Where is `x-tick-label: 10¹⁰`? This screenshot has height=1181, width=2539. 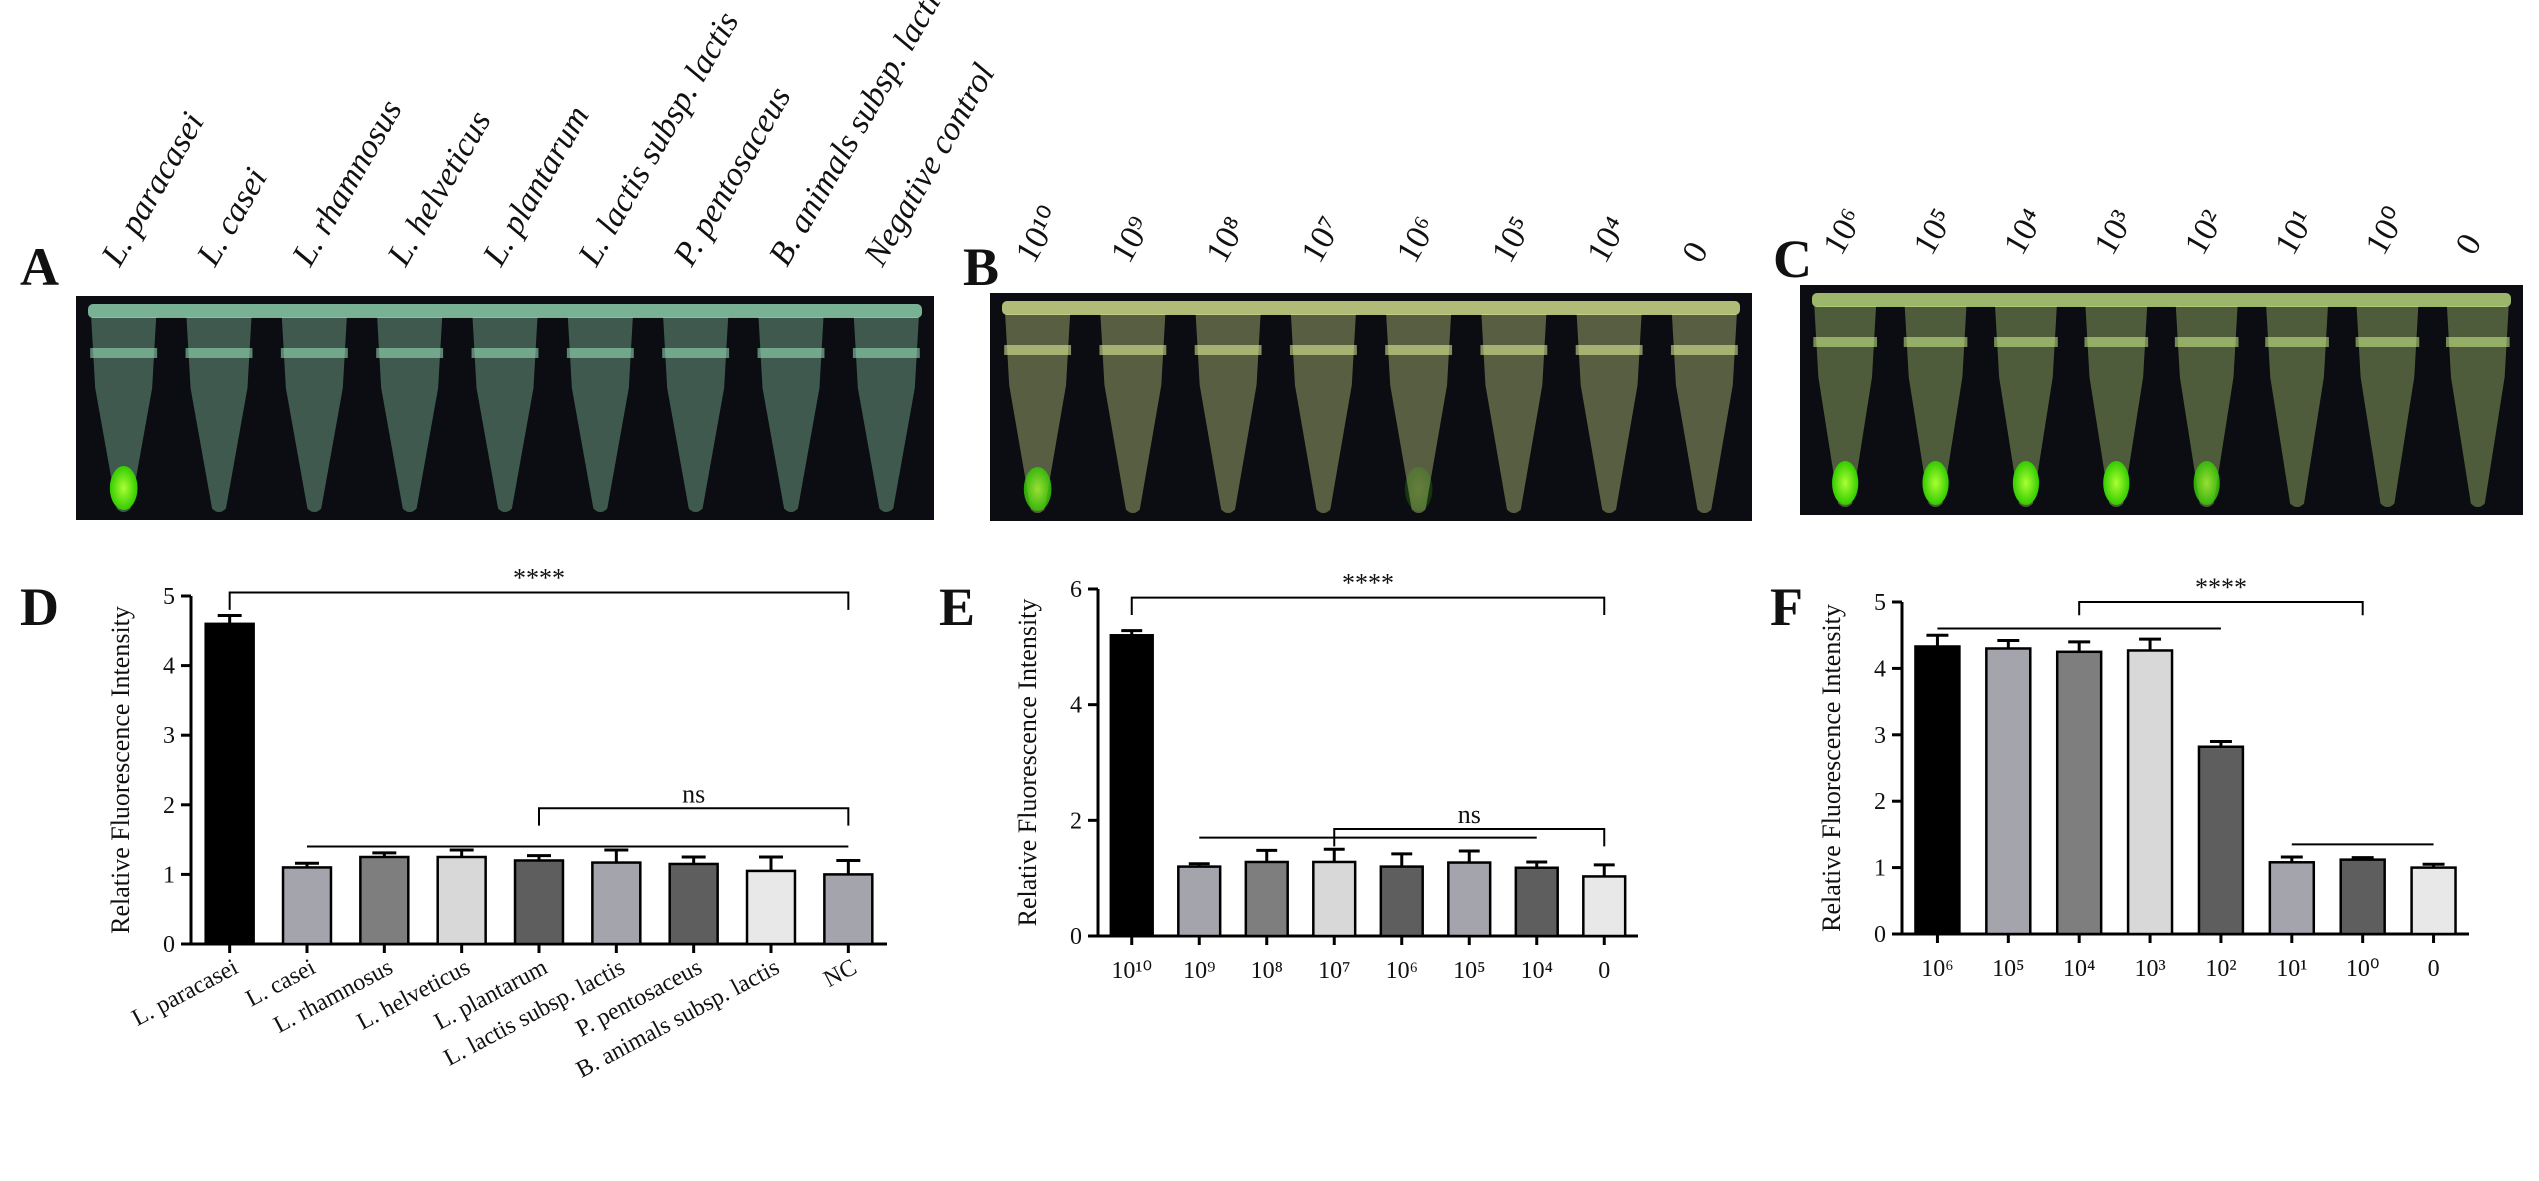 x-tick-label: 10¹⁰ is located at coordinates (1131, 971).